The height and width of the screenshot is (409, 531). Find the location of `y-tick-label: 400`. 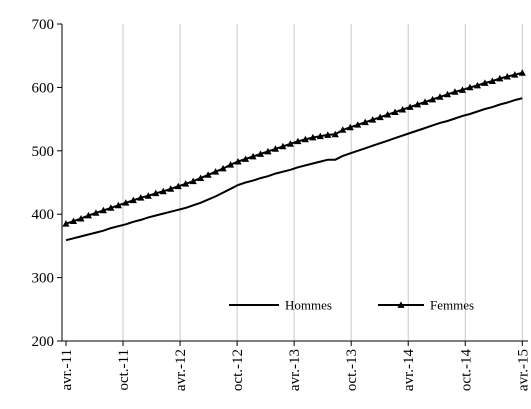

y-tick-label: 400 is located at coordinates (43, 215).